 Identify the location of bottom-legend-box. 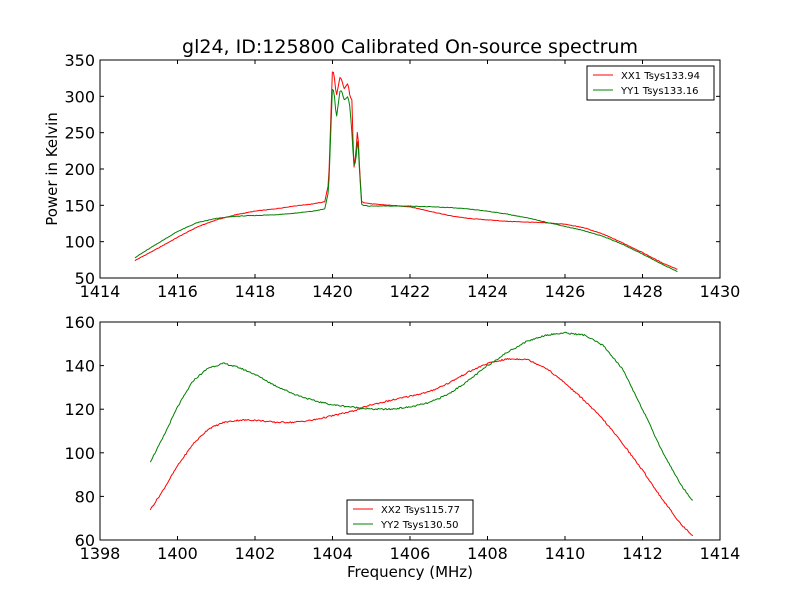
(410, 517).